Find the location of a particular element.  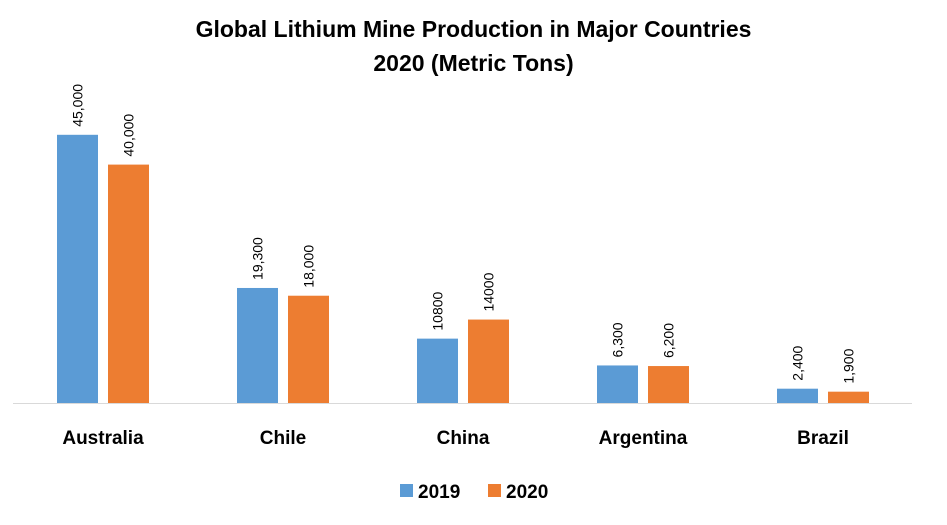

data-label: 19,300 is located at coordinates (258, 258).